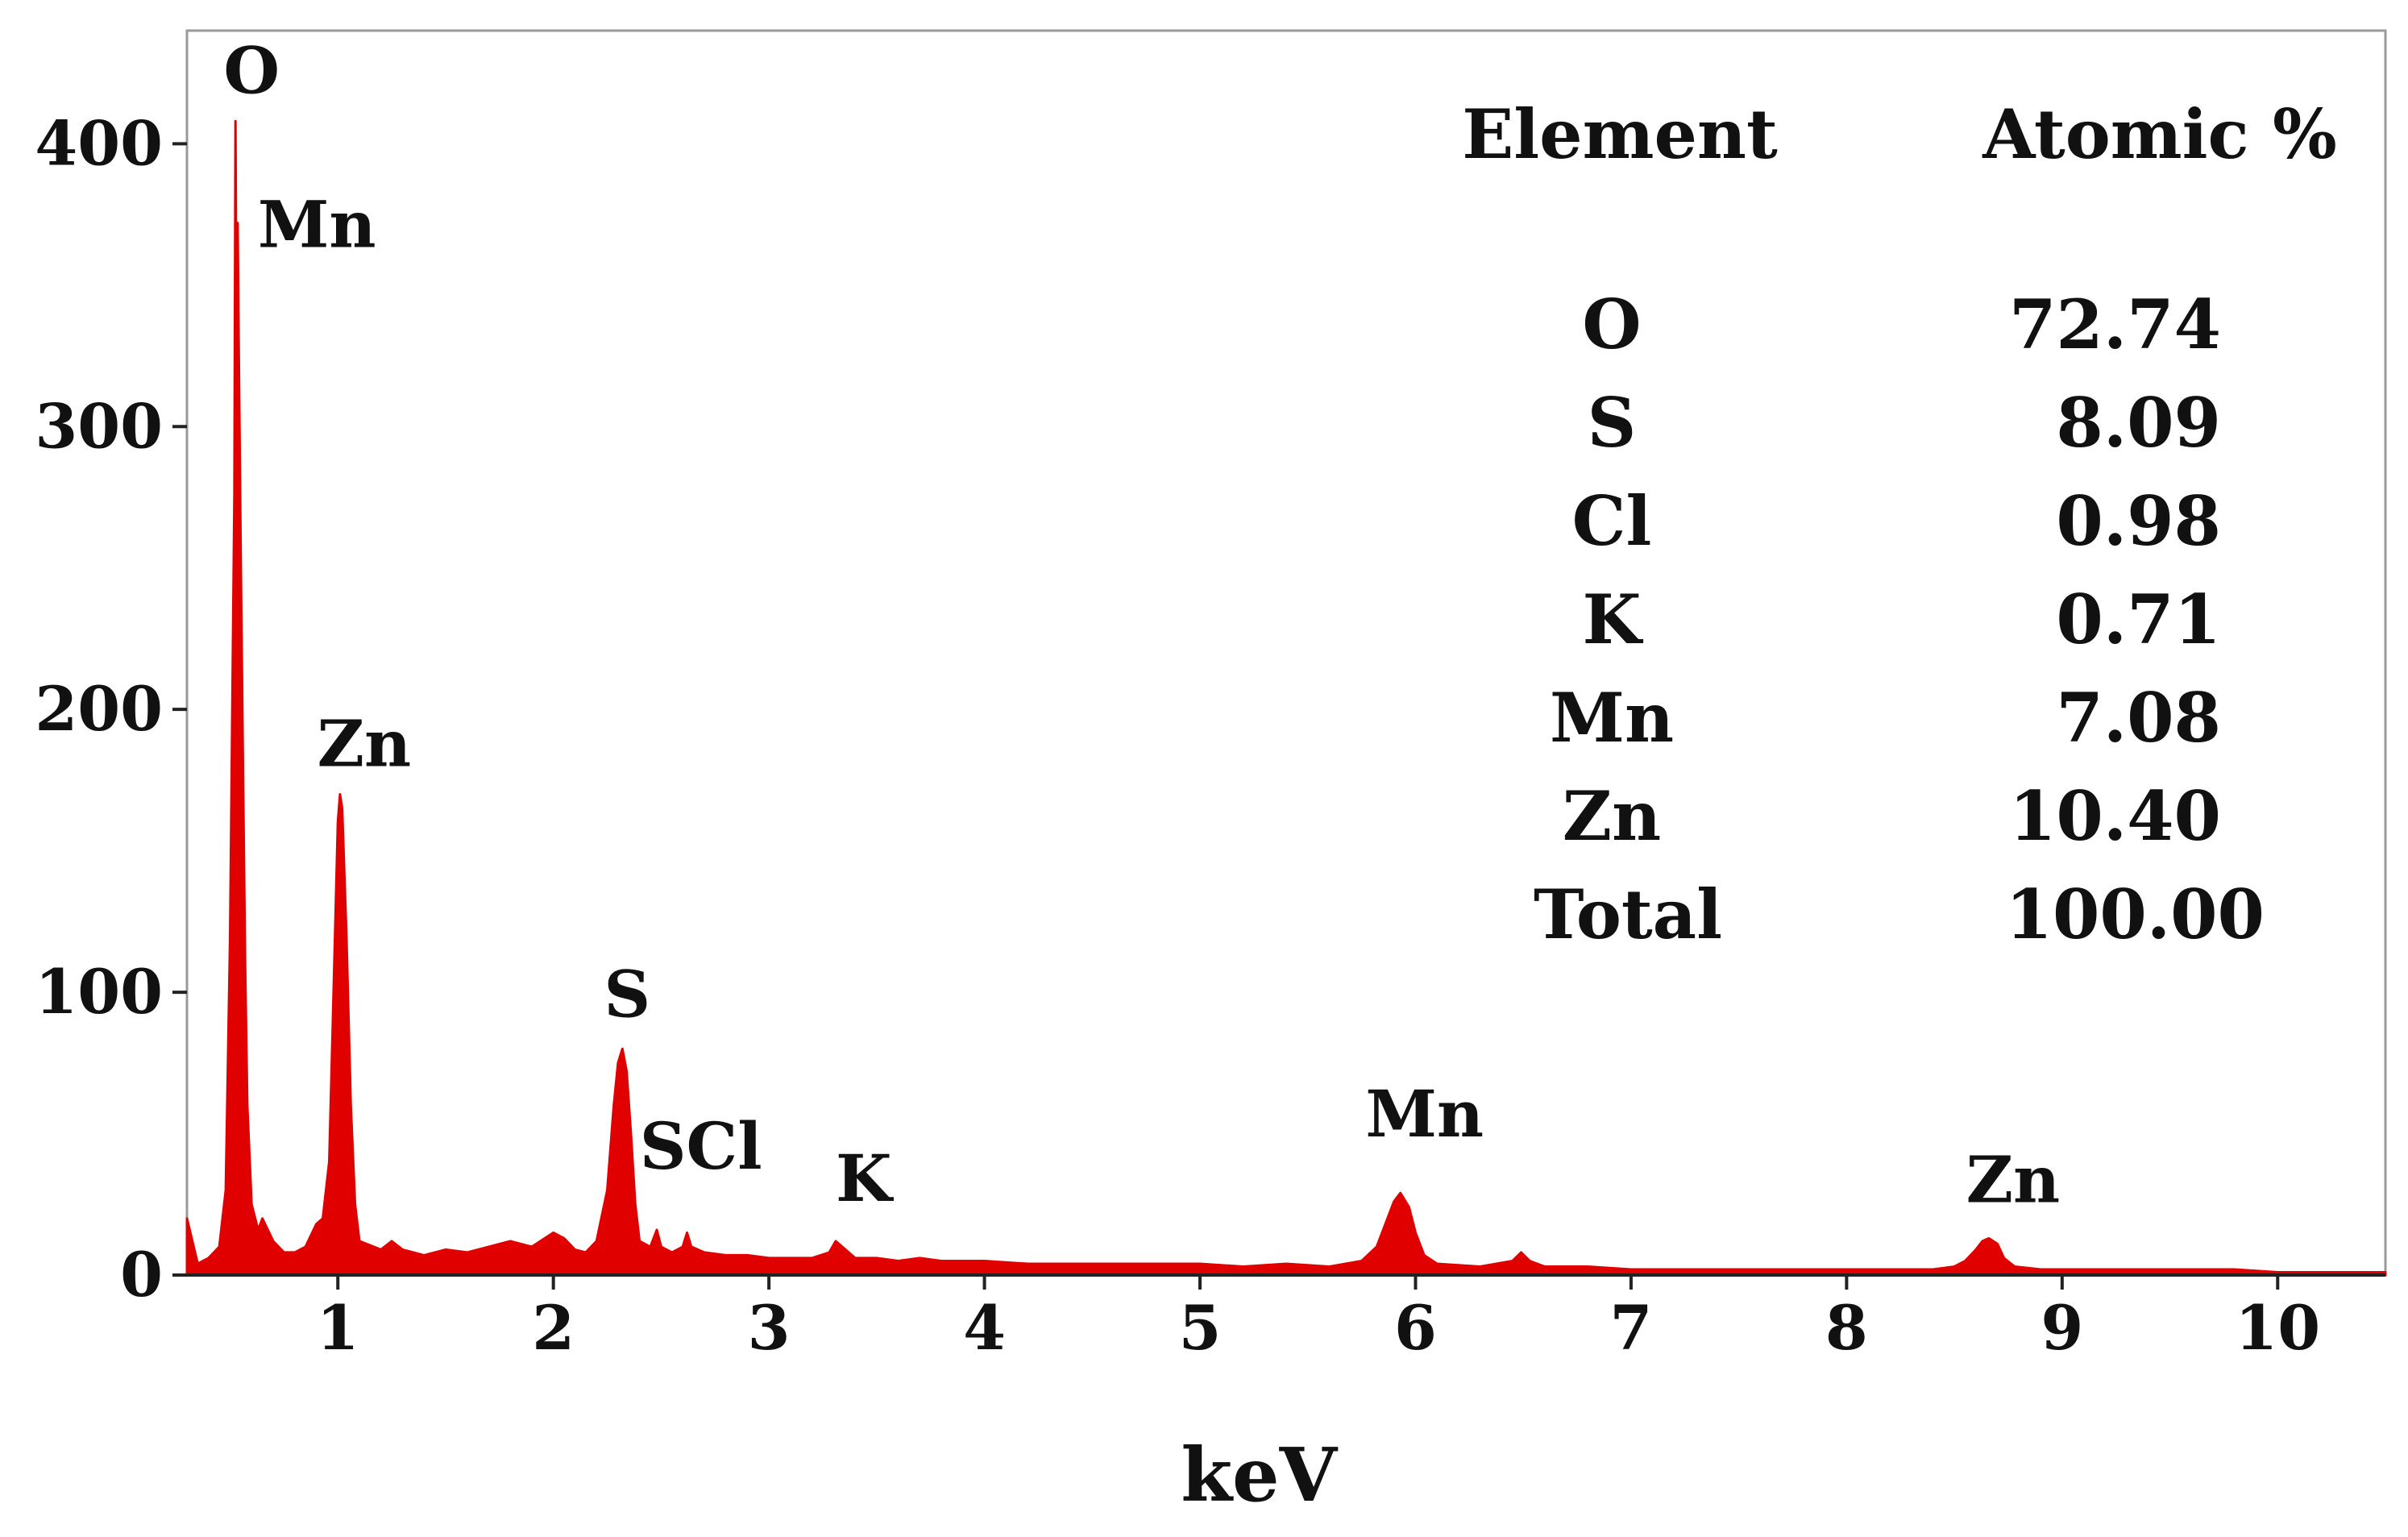 This screenshot has height=1537, width=2408. I want to click on y-tick-label: 300, so click(99, 426).